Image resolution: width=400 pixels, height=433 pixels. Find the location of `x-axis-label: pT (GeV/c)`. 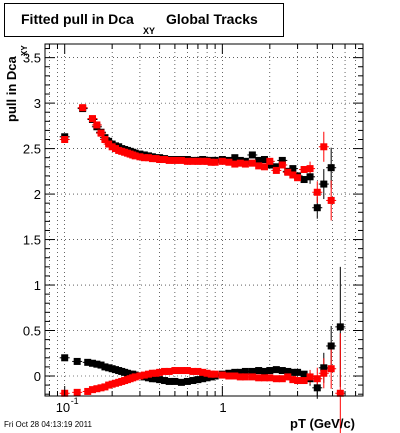

x-axis-label: pT (GeV/c) is located at coordinates (322, 423).